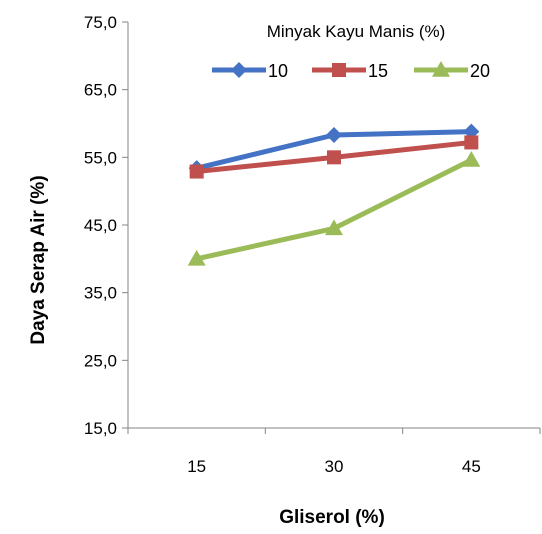 The height and width of the screenshot is (534, 542). I want to click on y-tick-label: 15,0, so click(100, 428).